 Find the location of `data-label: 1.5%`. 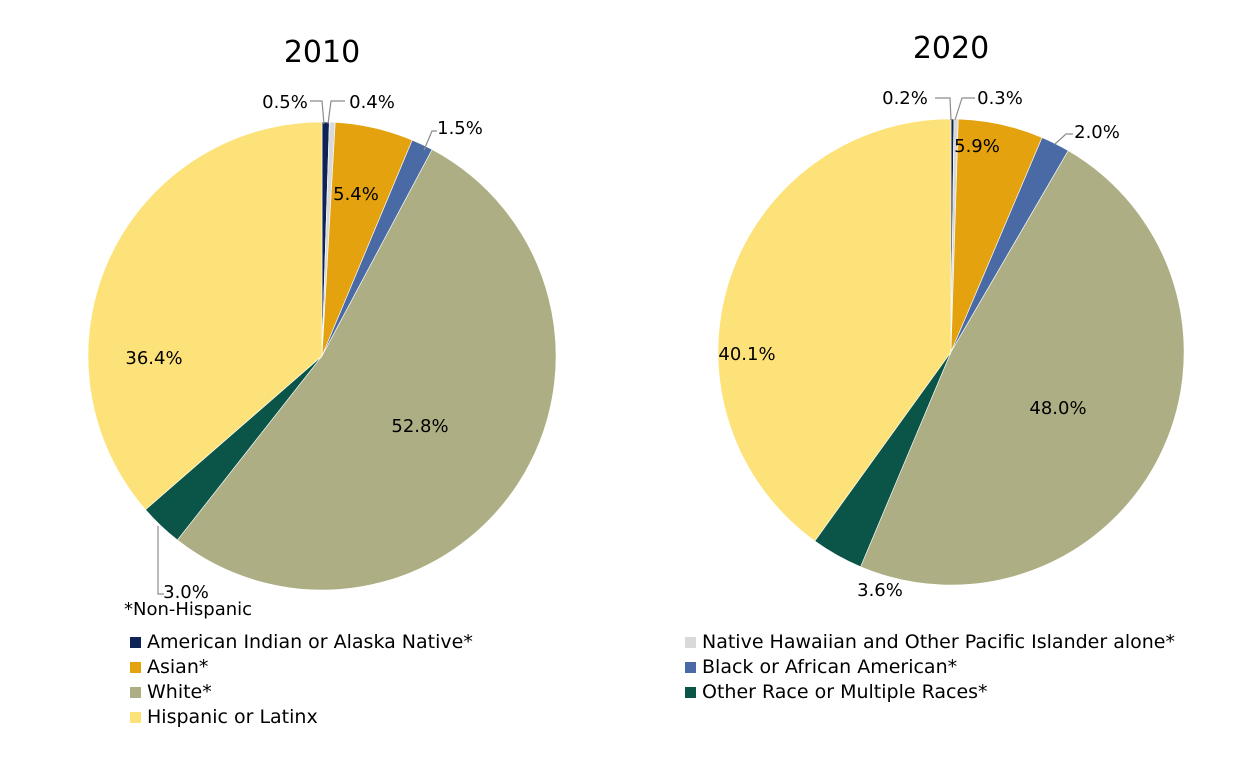

data-label: 1.5% is located at coordinates (460, 128).